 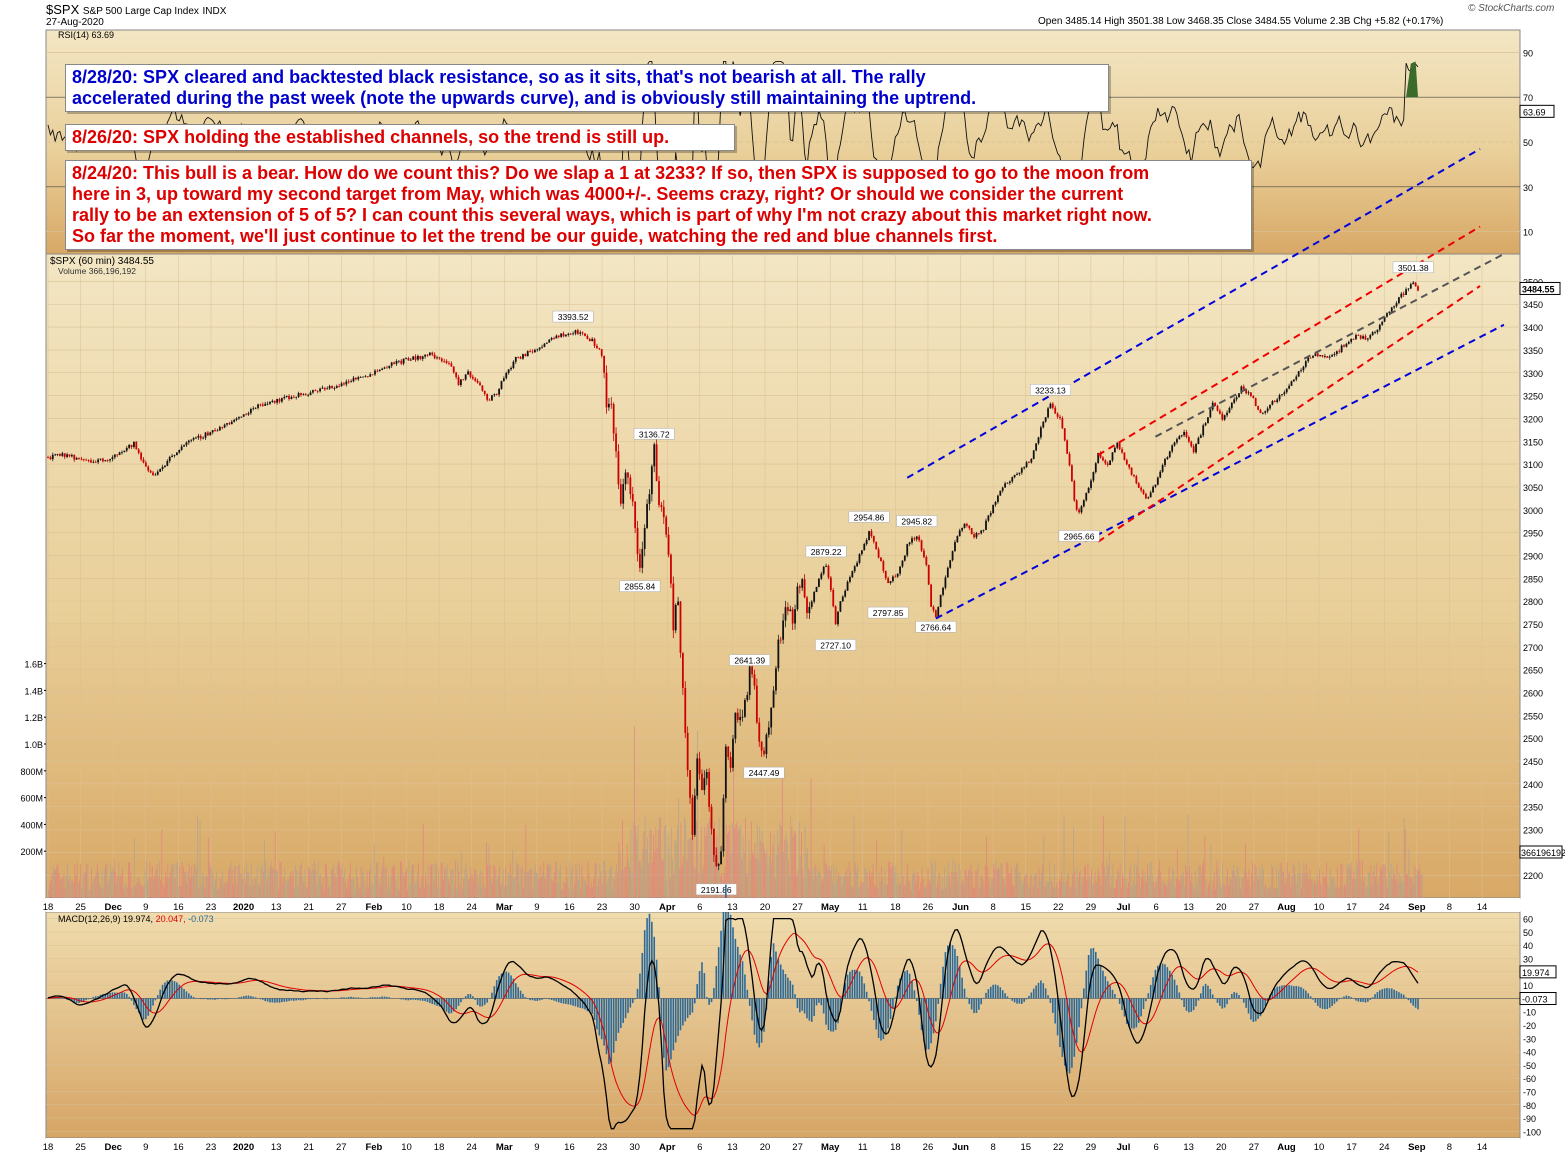 What do you see at coordinates (667, 907) in the screenshot?
I see `date-tick-label: Apr` at bounding box center [667, 907].